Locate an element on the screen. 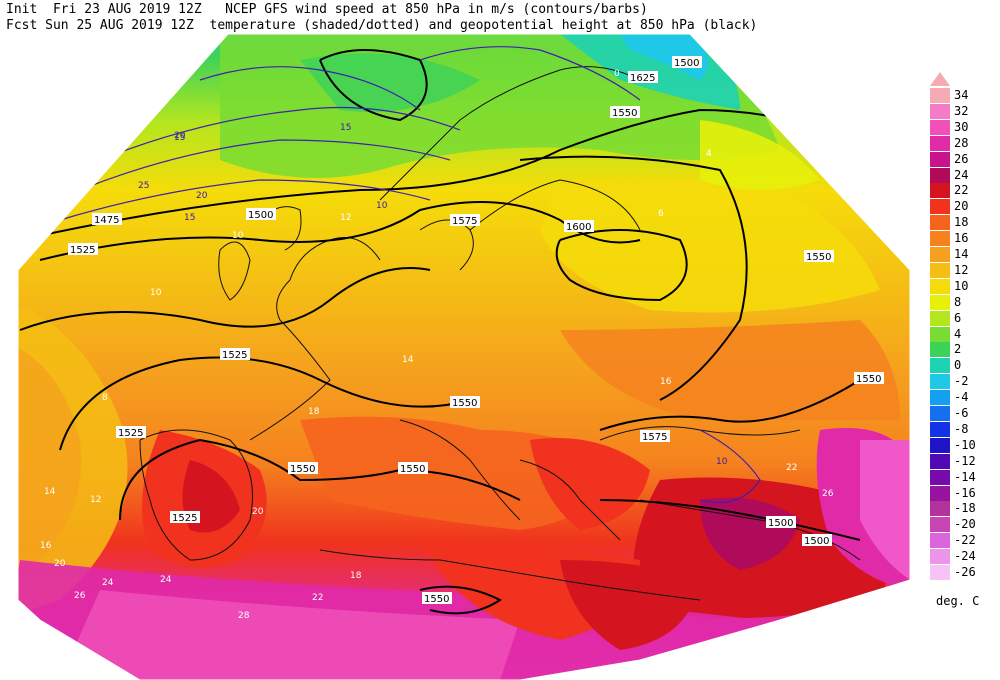  height-label: 1475 is located at coordinates (106, 220).